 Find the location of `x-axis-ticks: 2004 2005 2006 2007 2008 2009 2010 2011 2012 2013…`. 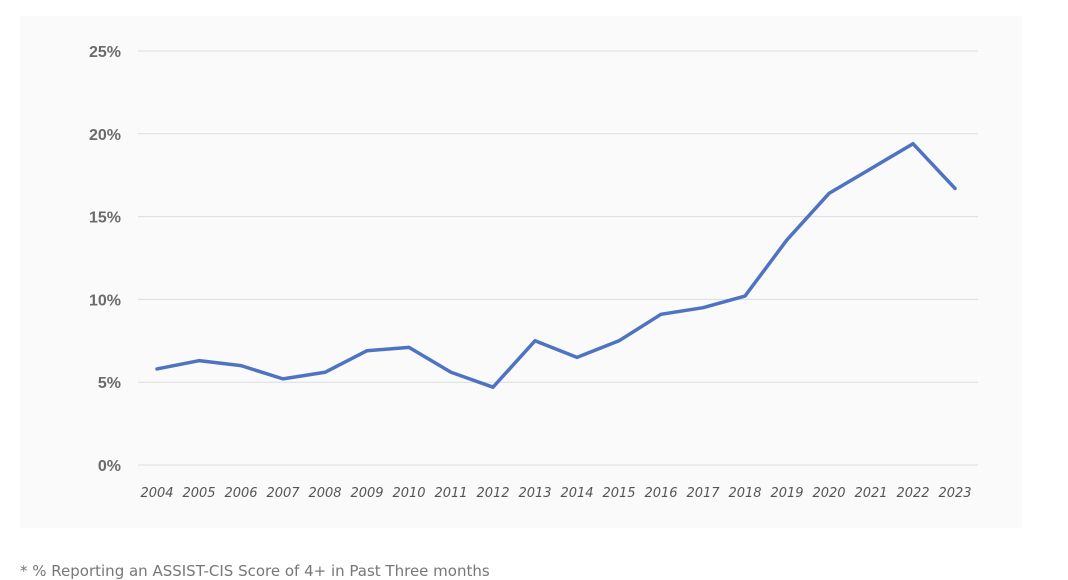

x-axis-ticks: 2004 2005 2006 2007 2008 2009 2010 2011 2012 2013… is located at coordinates (555, 493).